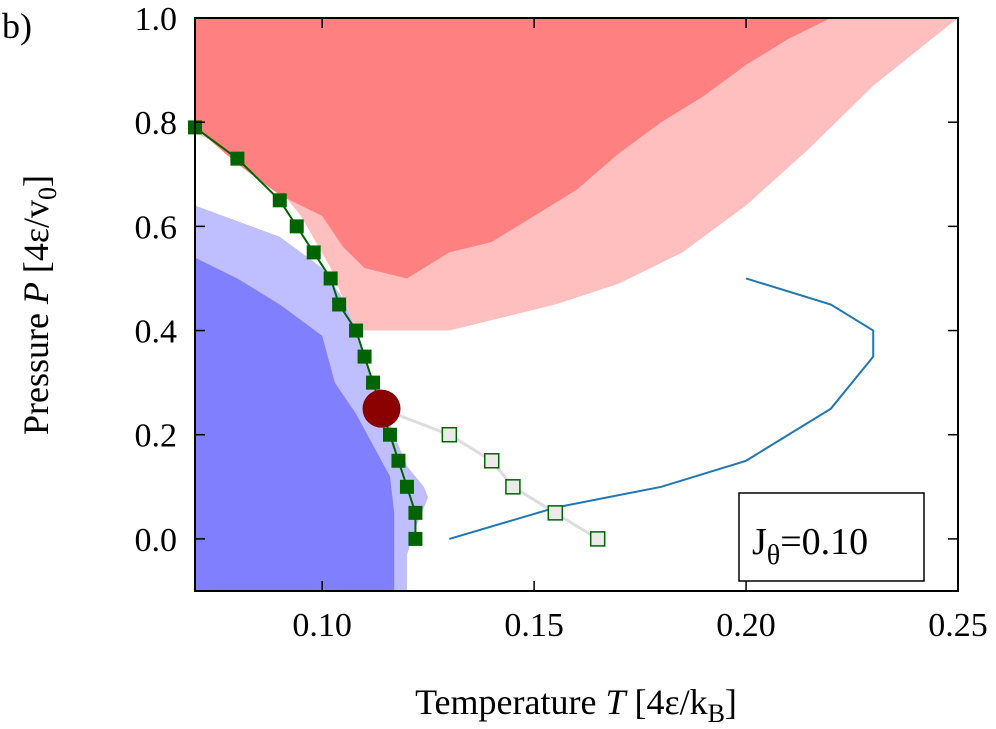 This screenshot has width=996, height=729. I want to click on annotation-box: Jθ=0.10, so click(831, 537).